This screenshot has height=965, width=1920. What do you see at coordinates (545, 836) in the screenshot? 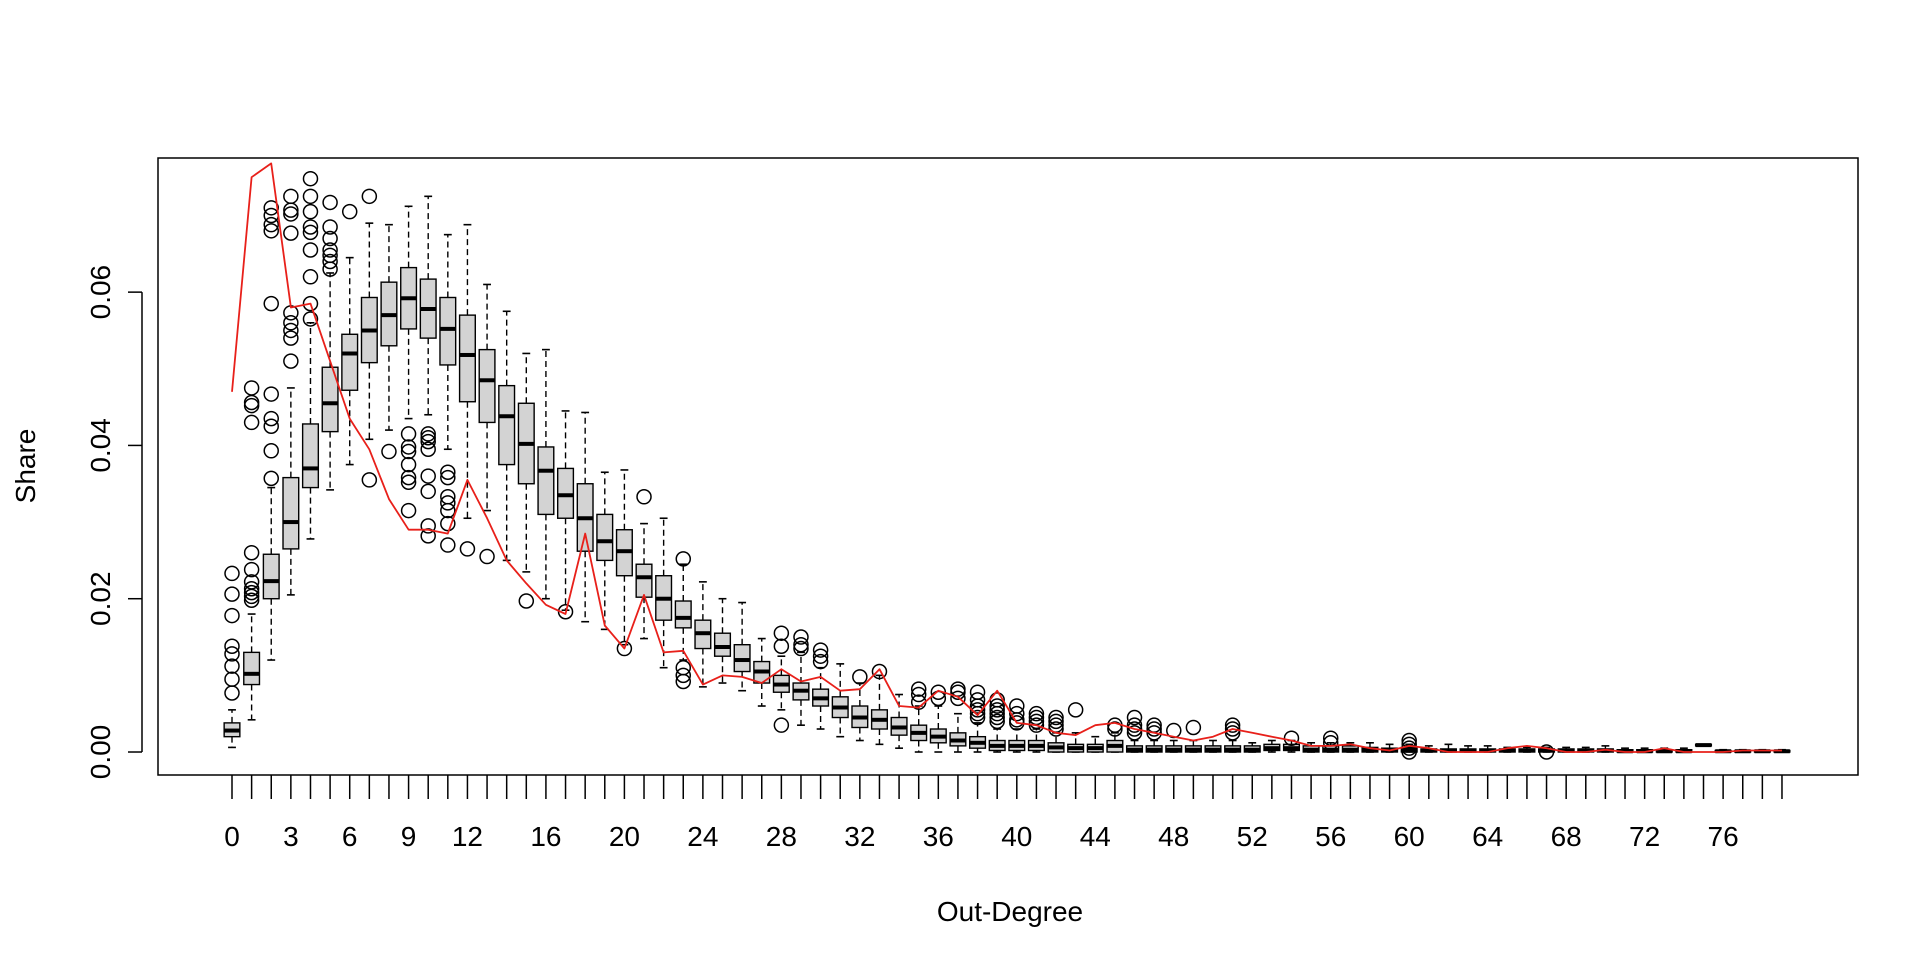
I see `x-tick-label: 16` at bounding box center [545, 836].